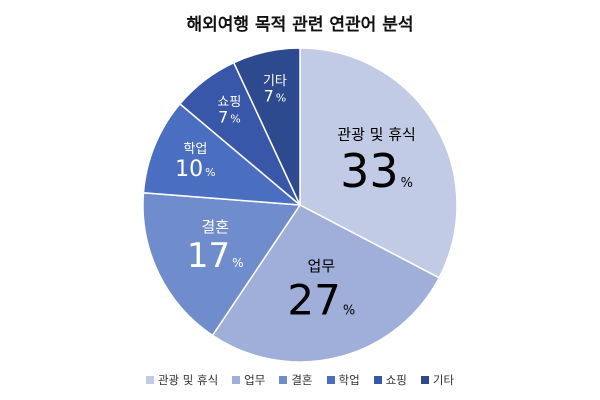 This screenshot has height=400, width=600. I want to click on legend-item-1: 관광 및 휴식, so click(182, 380).